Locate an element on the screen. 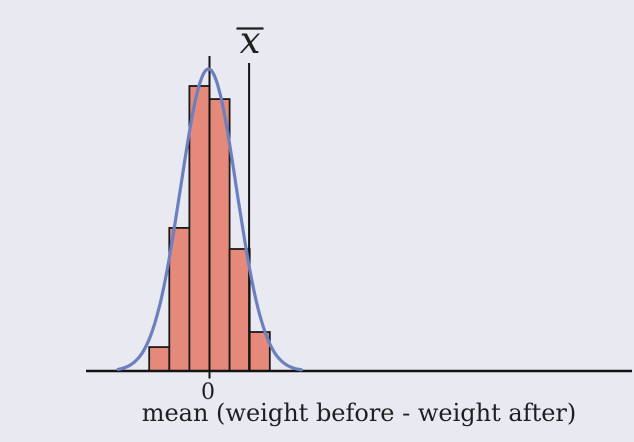 The width and height of the screenshot is (634, 442). x-axis-label: mean (weight before - weight after) is located at coordinates (359, 413).